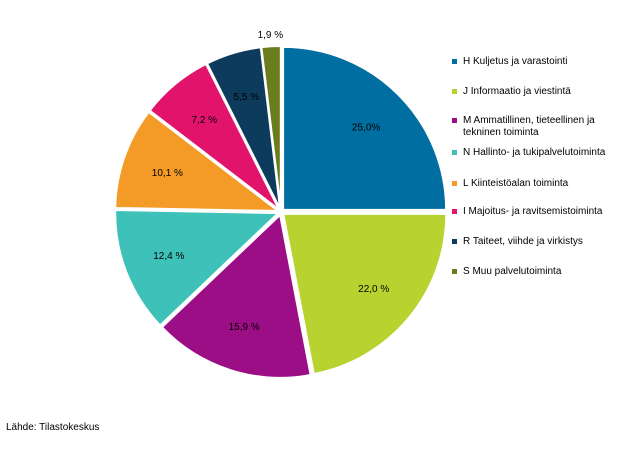 The width and height of the screenshot is (627, 458). What do you see at coordinates (534, 152) in the screenshot?
I see `legend-label-3: N Hallinto- ja tukipalvelutoiminta` at bounding box center [534, 152].